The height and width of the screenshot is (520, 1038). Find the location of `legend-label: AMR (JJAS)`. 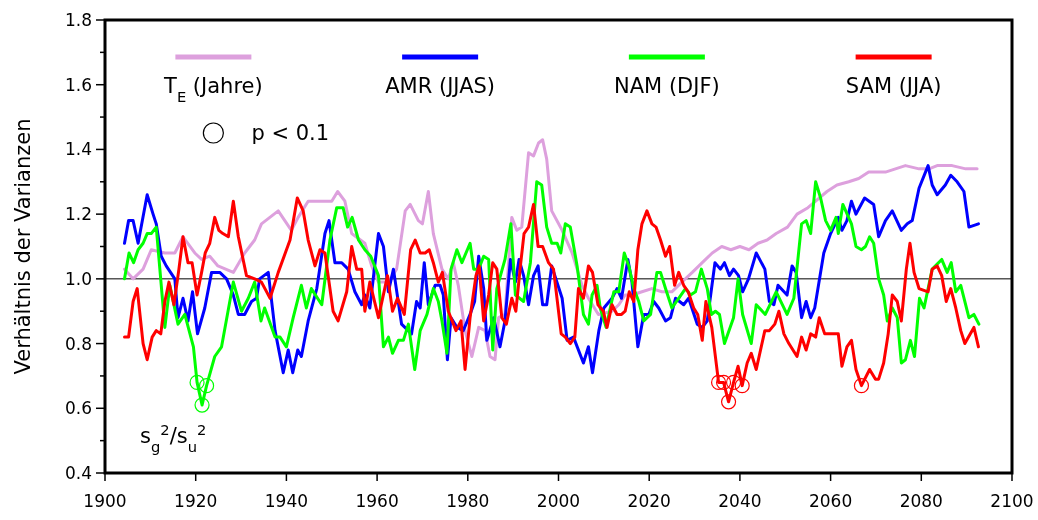

legend-label: AMR (JJAS) is located at coordinates (440, 86).